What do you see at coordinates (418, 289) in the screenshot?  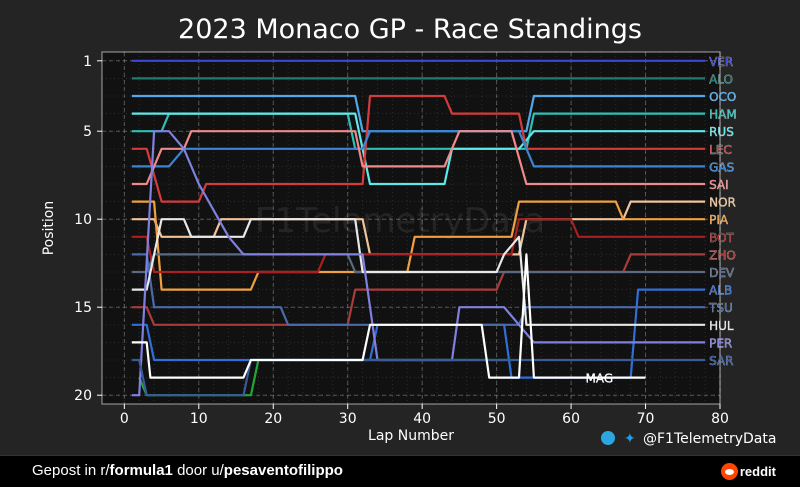 I see `line-zho` at bounding box center [418, 289].